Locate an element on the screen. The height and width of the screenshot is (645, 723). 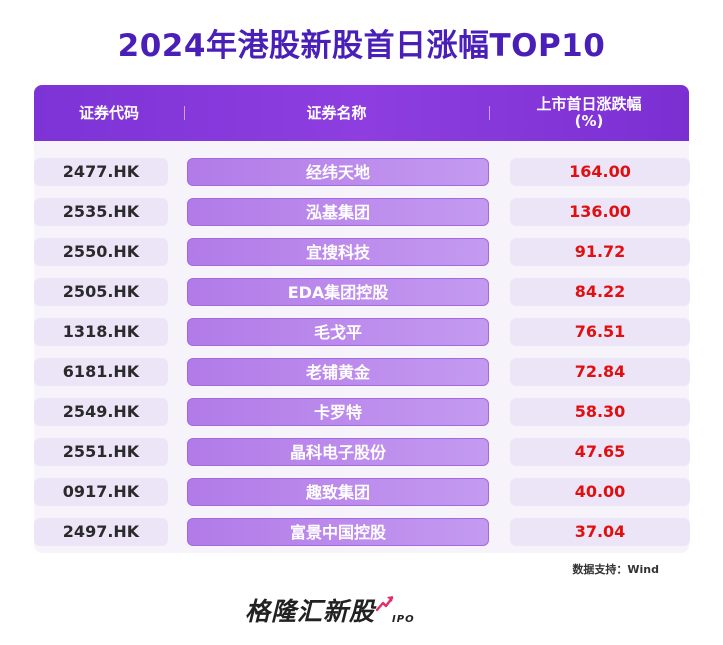
stock-code: 2497.HK is located at coordinates (101, 532).